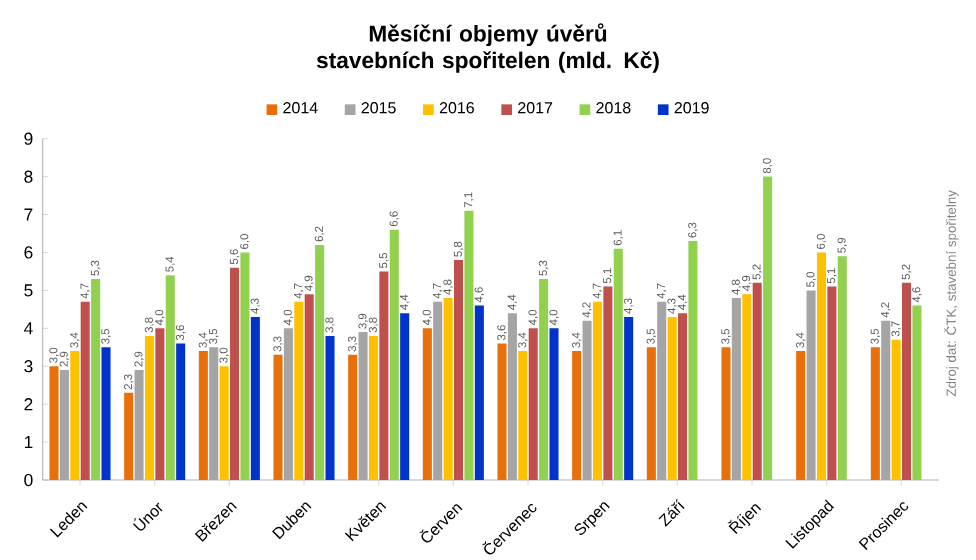  What do you see at coordinates (28, 252) in the screenshot?
I see `y-tick-label: 6` at bounding box center [28, 252].